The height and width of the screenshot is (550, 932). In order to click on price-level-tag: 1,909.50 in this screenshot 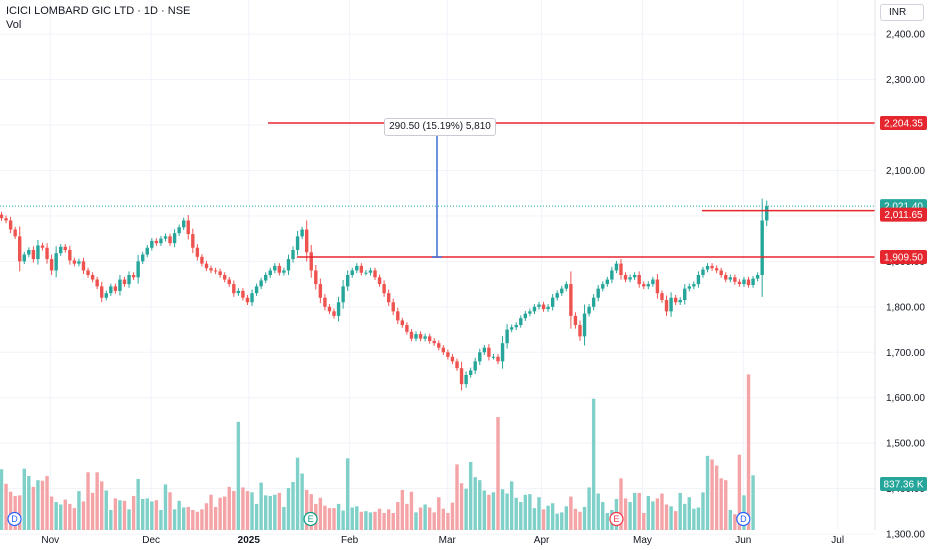, I will do `click(903, 258)`.